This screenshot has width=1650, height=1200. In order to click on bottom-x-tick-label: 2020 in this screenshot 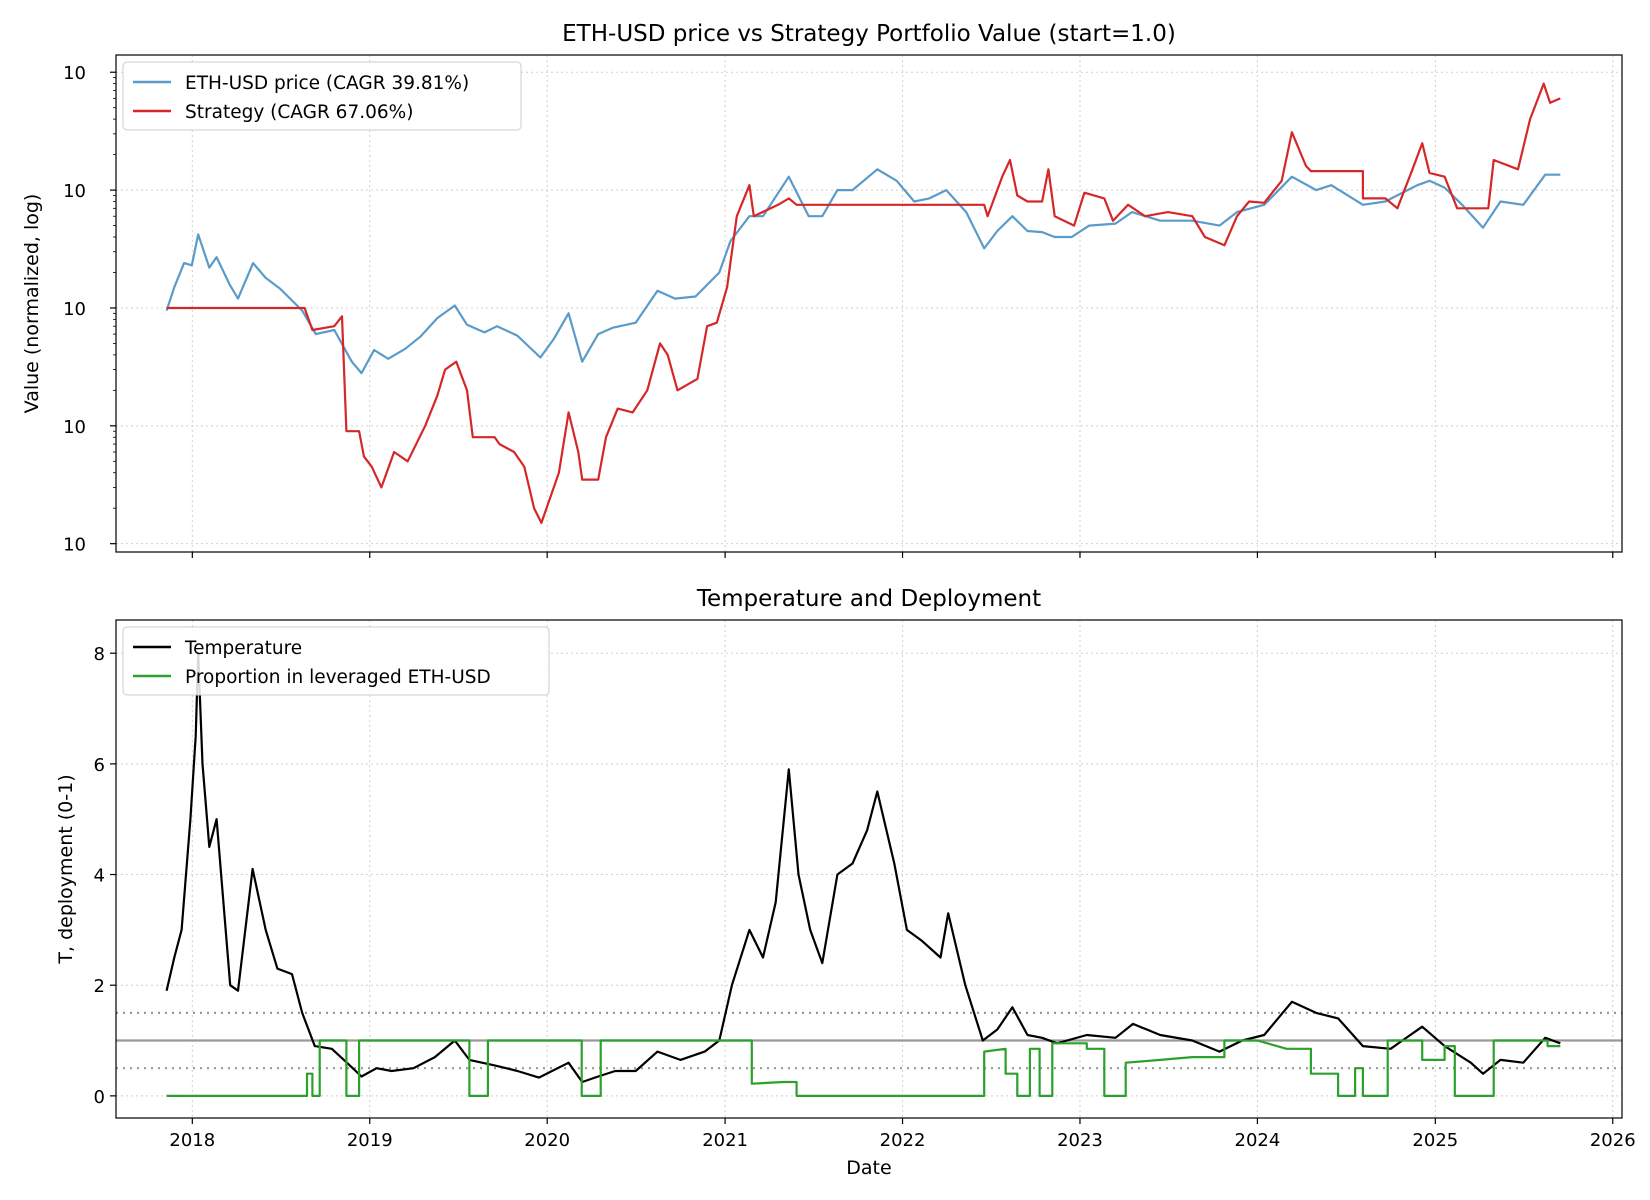, I will do `click(547, 1140)`.